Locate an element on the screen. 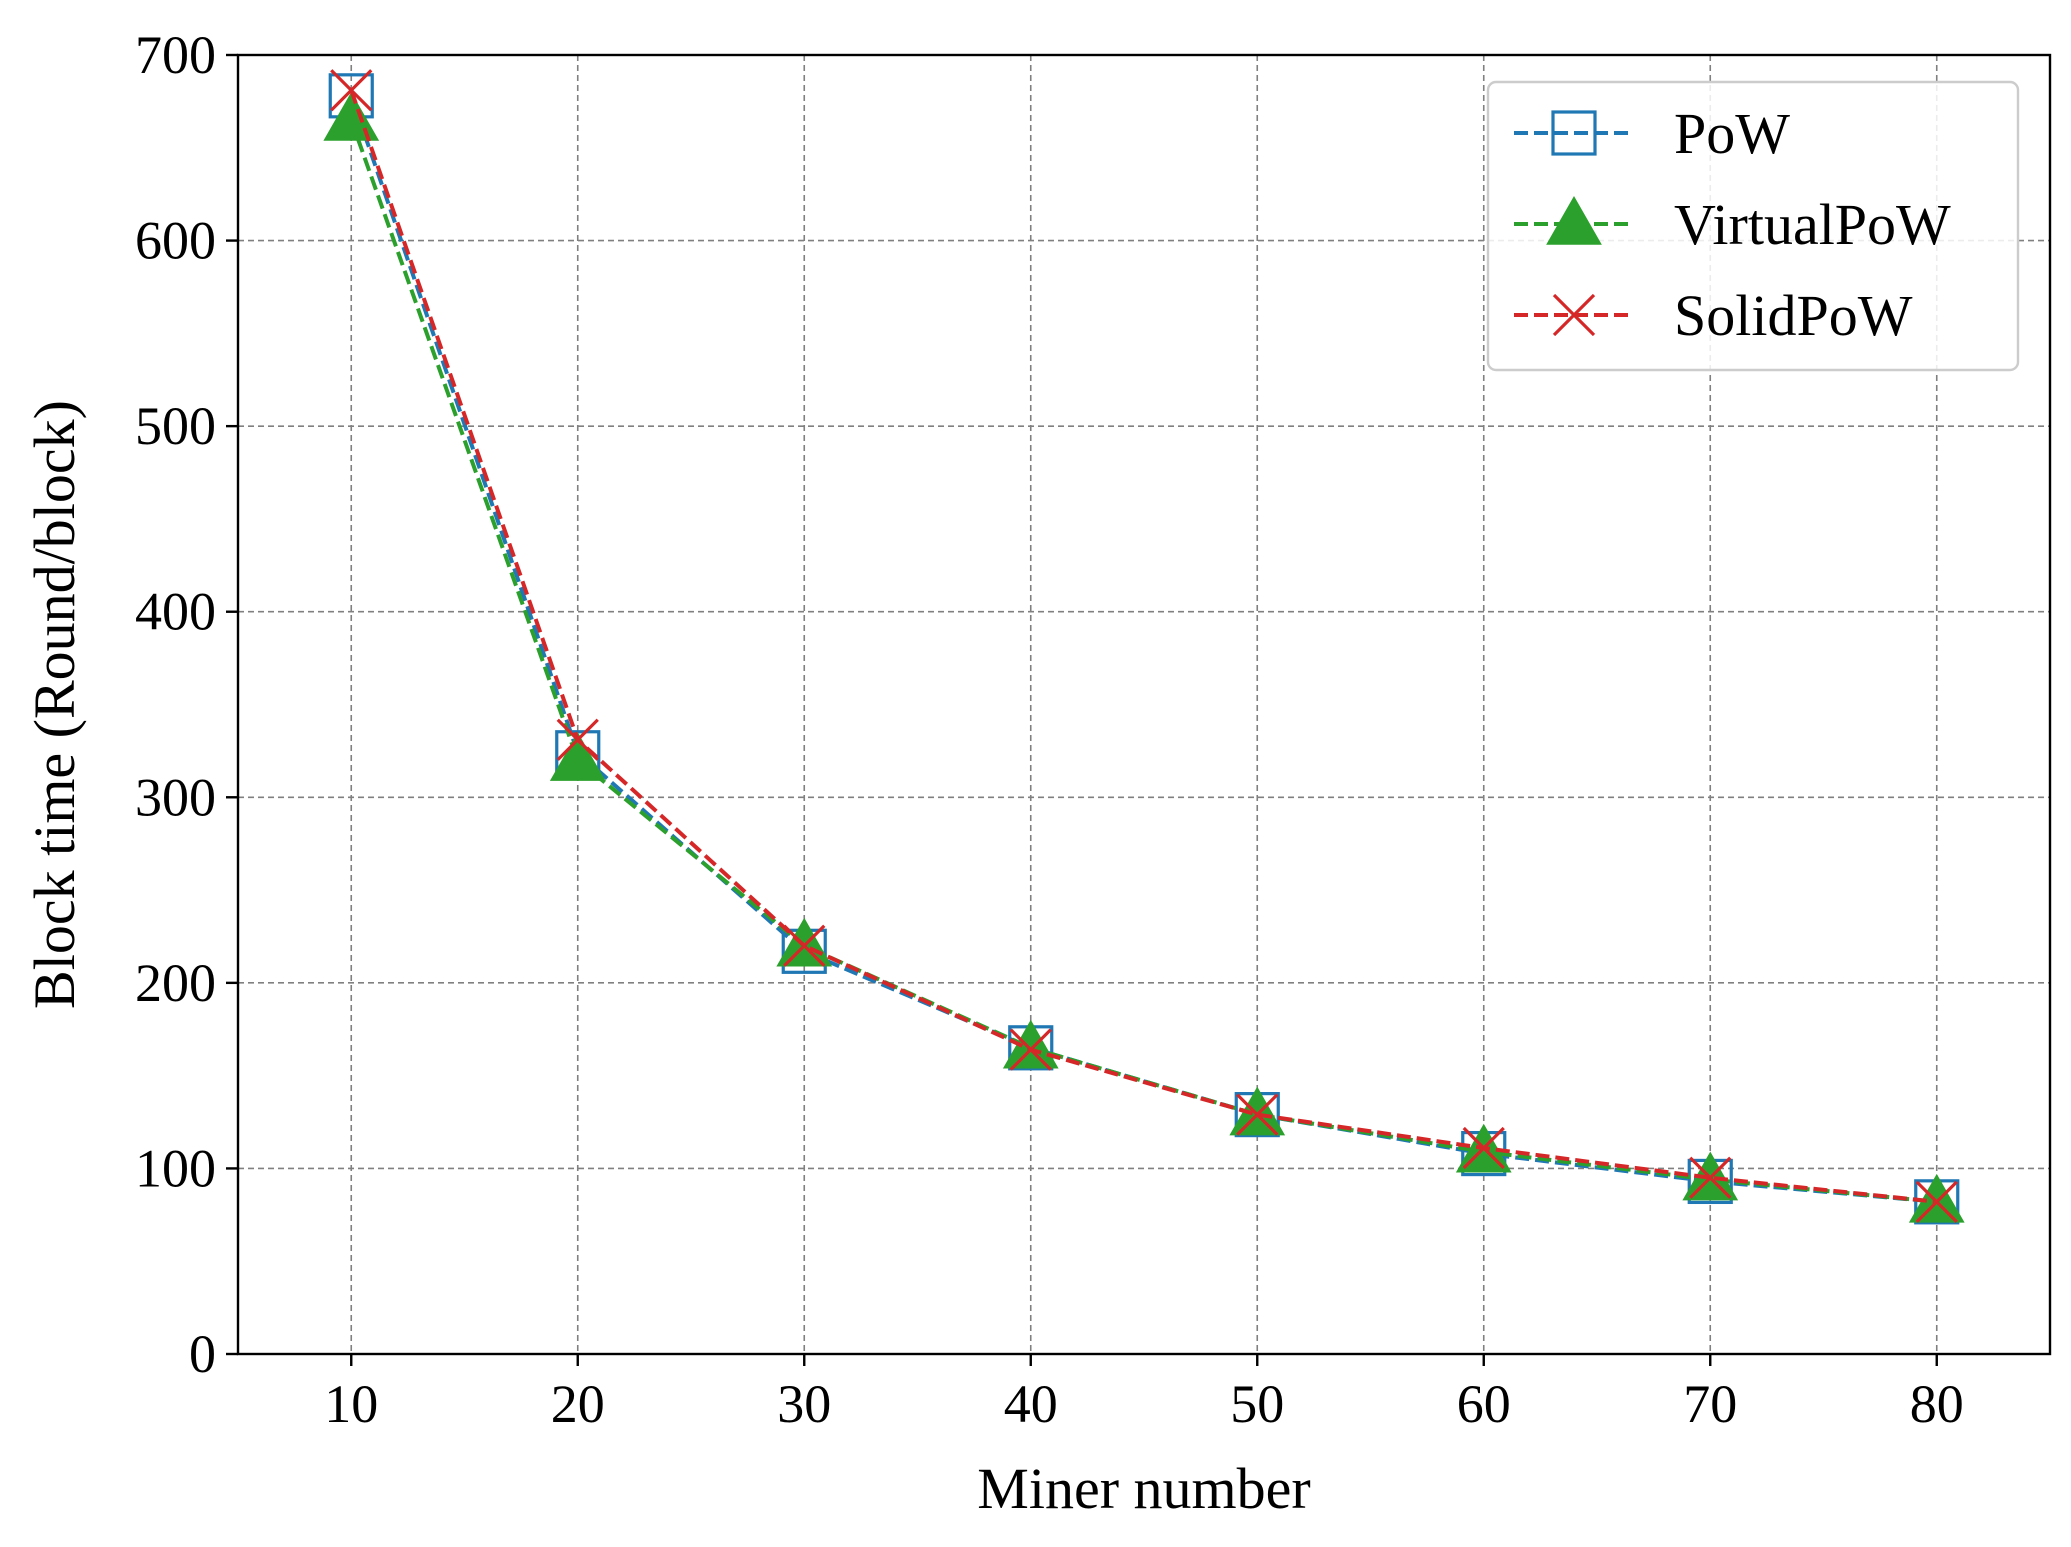 This screenshot has width=2071, height=1547. x-tick-label: 50 is located at coordinates (1257, 1404).